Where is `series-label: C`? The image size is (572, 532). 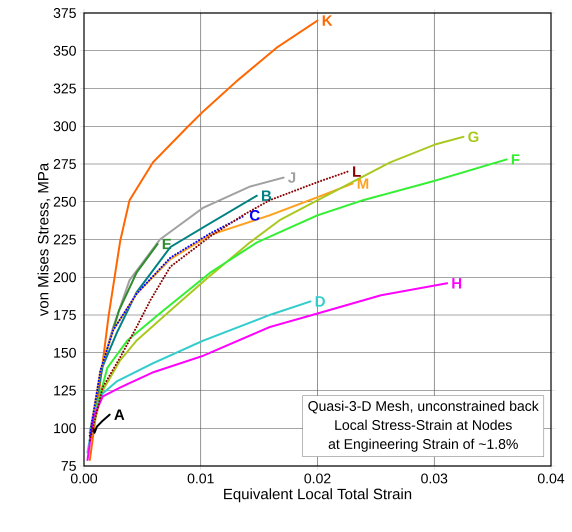
series-label: C is located at coordinates (255, 215).